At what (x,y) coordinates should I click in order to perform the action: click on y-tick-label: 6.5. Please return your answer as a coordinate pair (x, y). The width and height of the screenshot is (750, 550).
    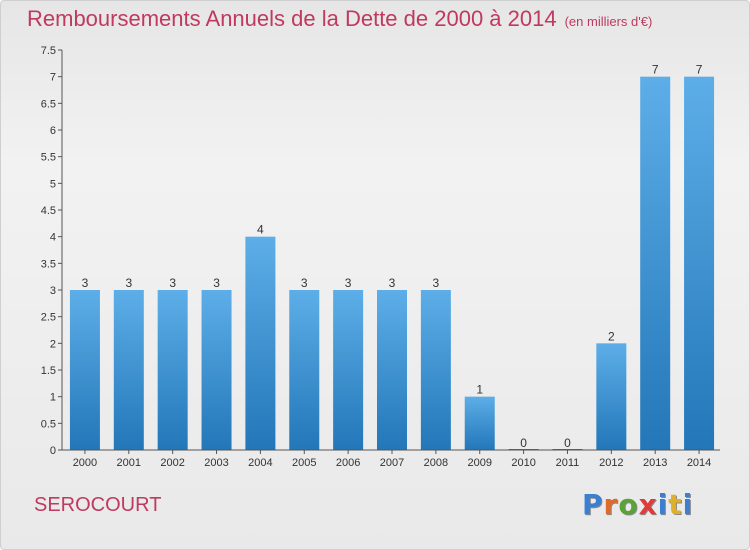
    Looking at the image, I should click on (48, 104).